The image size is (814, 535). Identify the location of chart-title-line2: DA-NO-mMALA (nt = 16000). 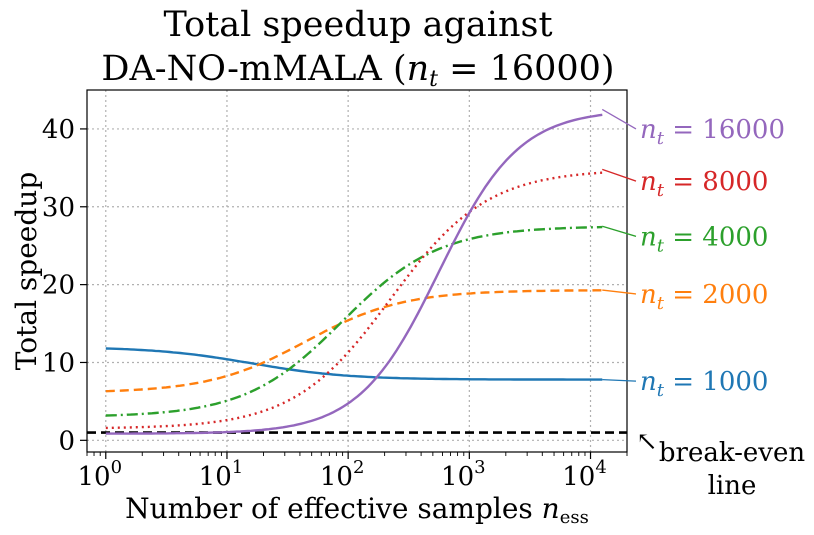
(357, 70).